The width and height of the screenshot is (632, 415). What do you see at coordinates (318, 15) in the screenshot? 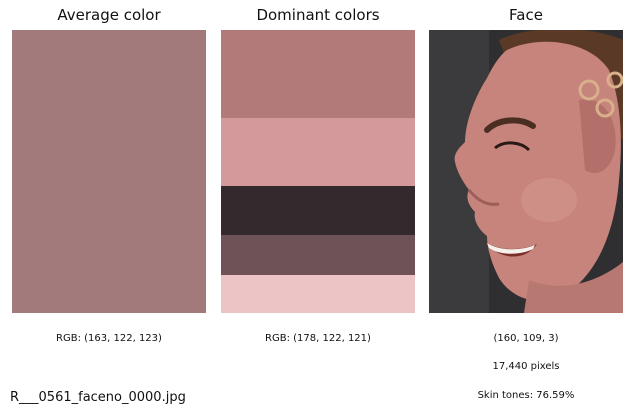
I see `dominant-colors-title: Dominant colors` at bounding box center [318, 15].